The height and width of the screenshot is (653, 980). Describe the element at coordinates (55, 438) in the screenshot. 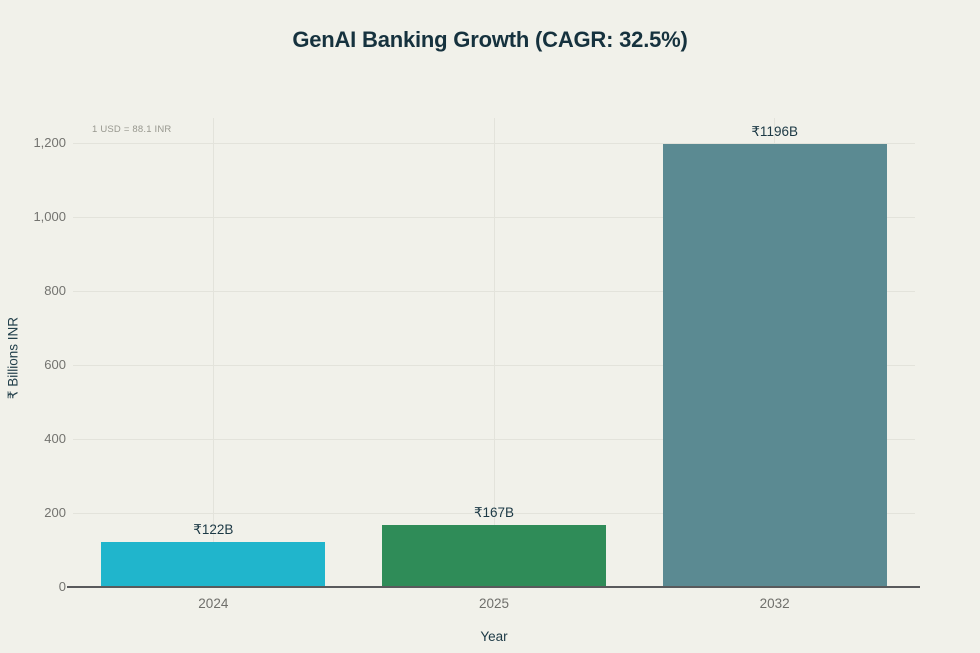

I see `y-tick-label: 400` at that location.